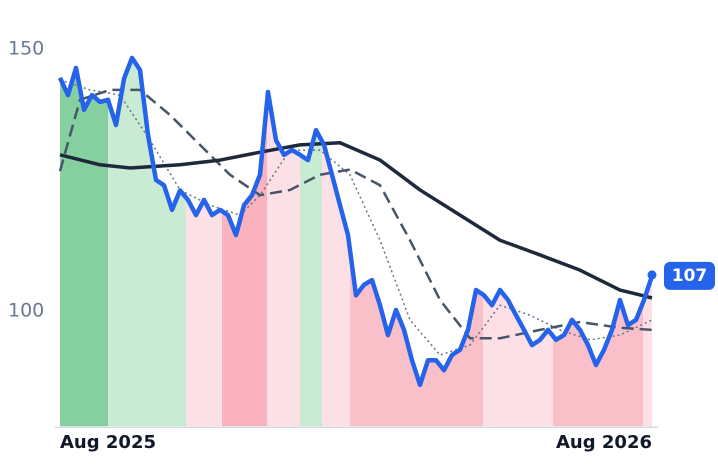  I want to click on last-label-box, so click(689, 275).